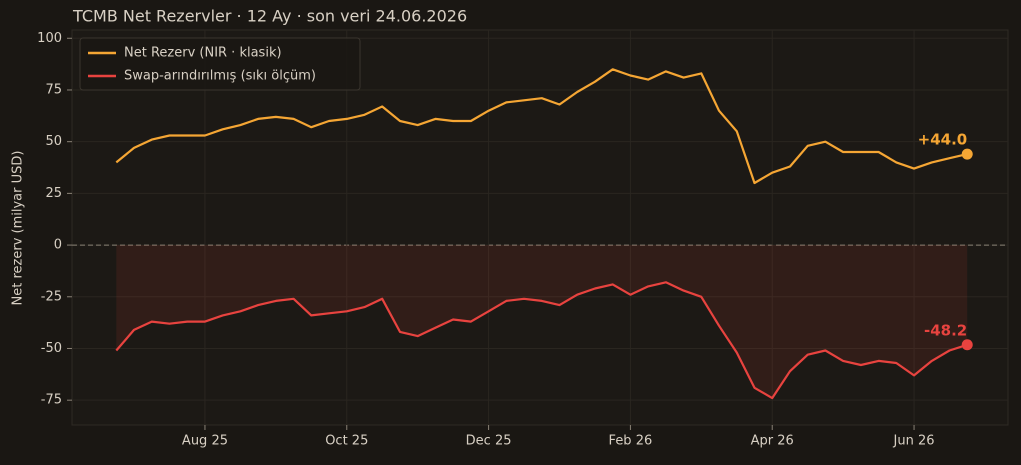 The height and width of the screenshot is (465, 1021). I want to click on legend-box, so click(220, 64).